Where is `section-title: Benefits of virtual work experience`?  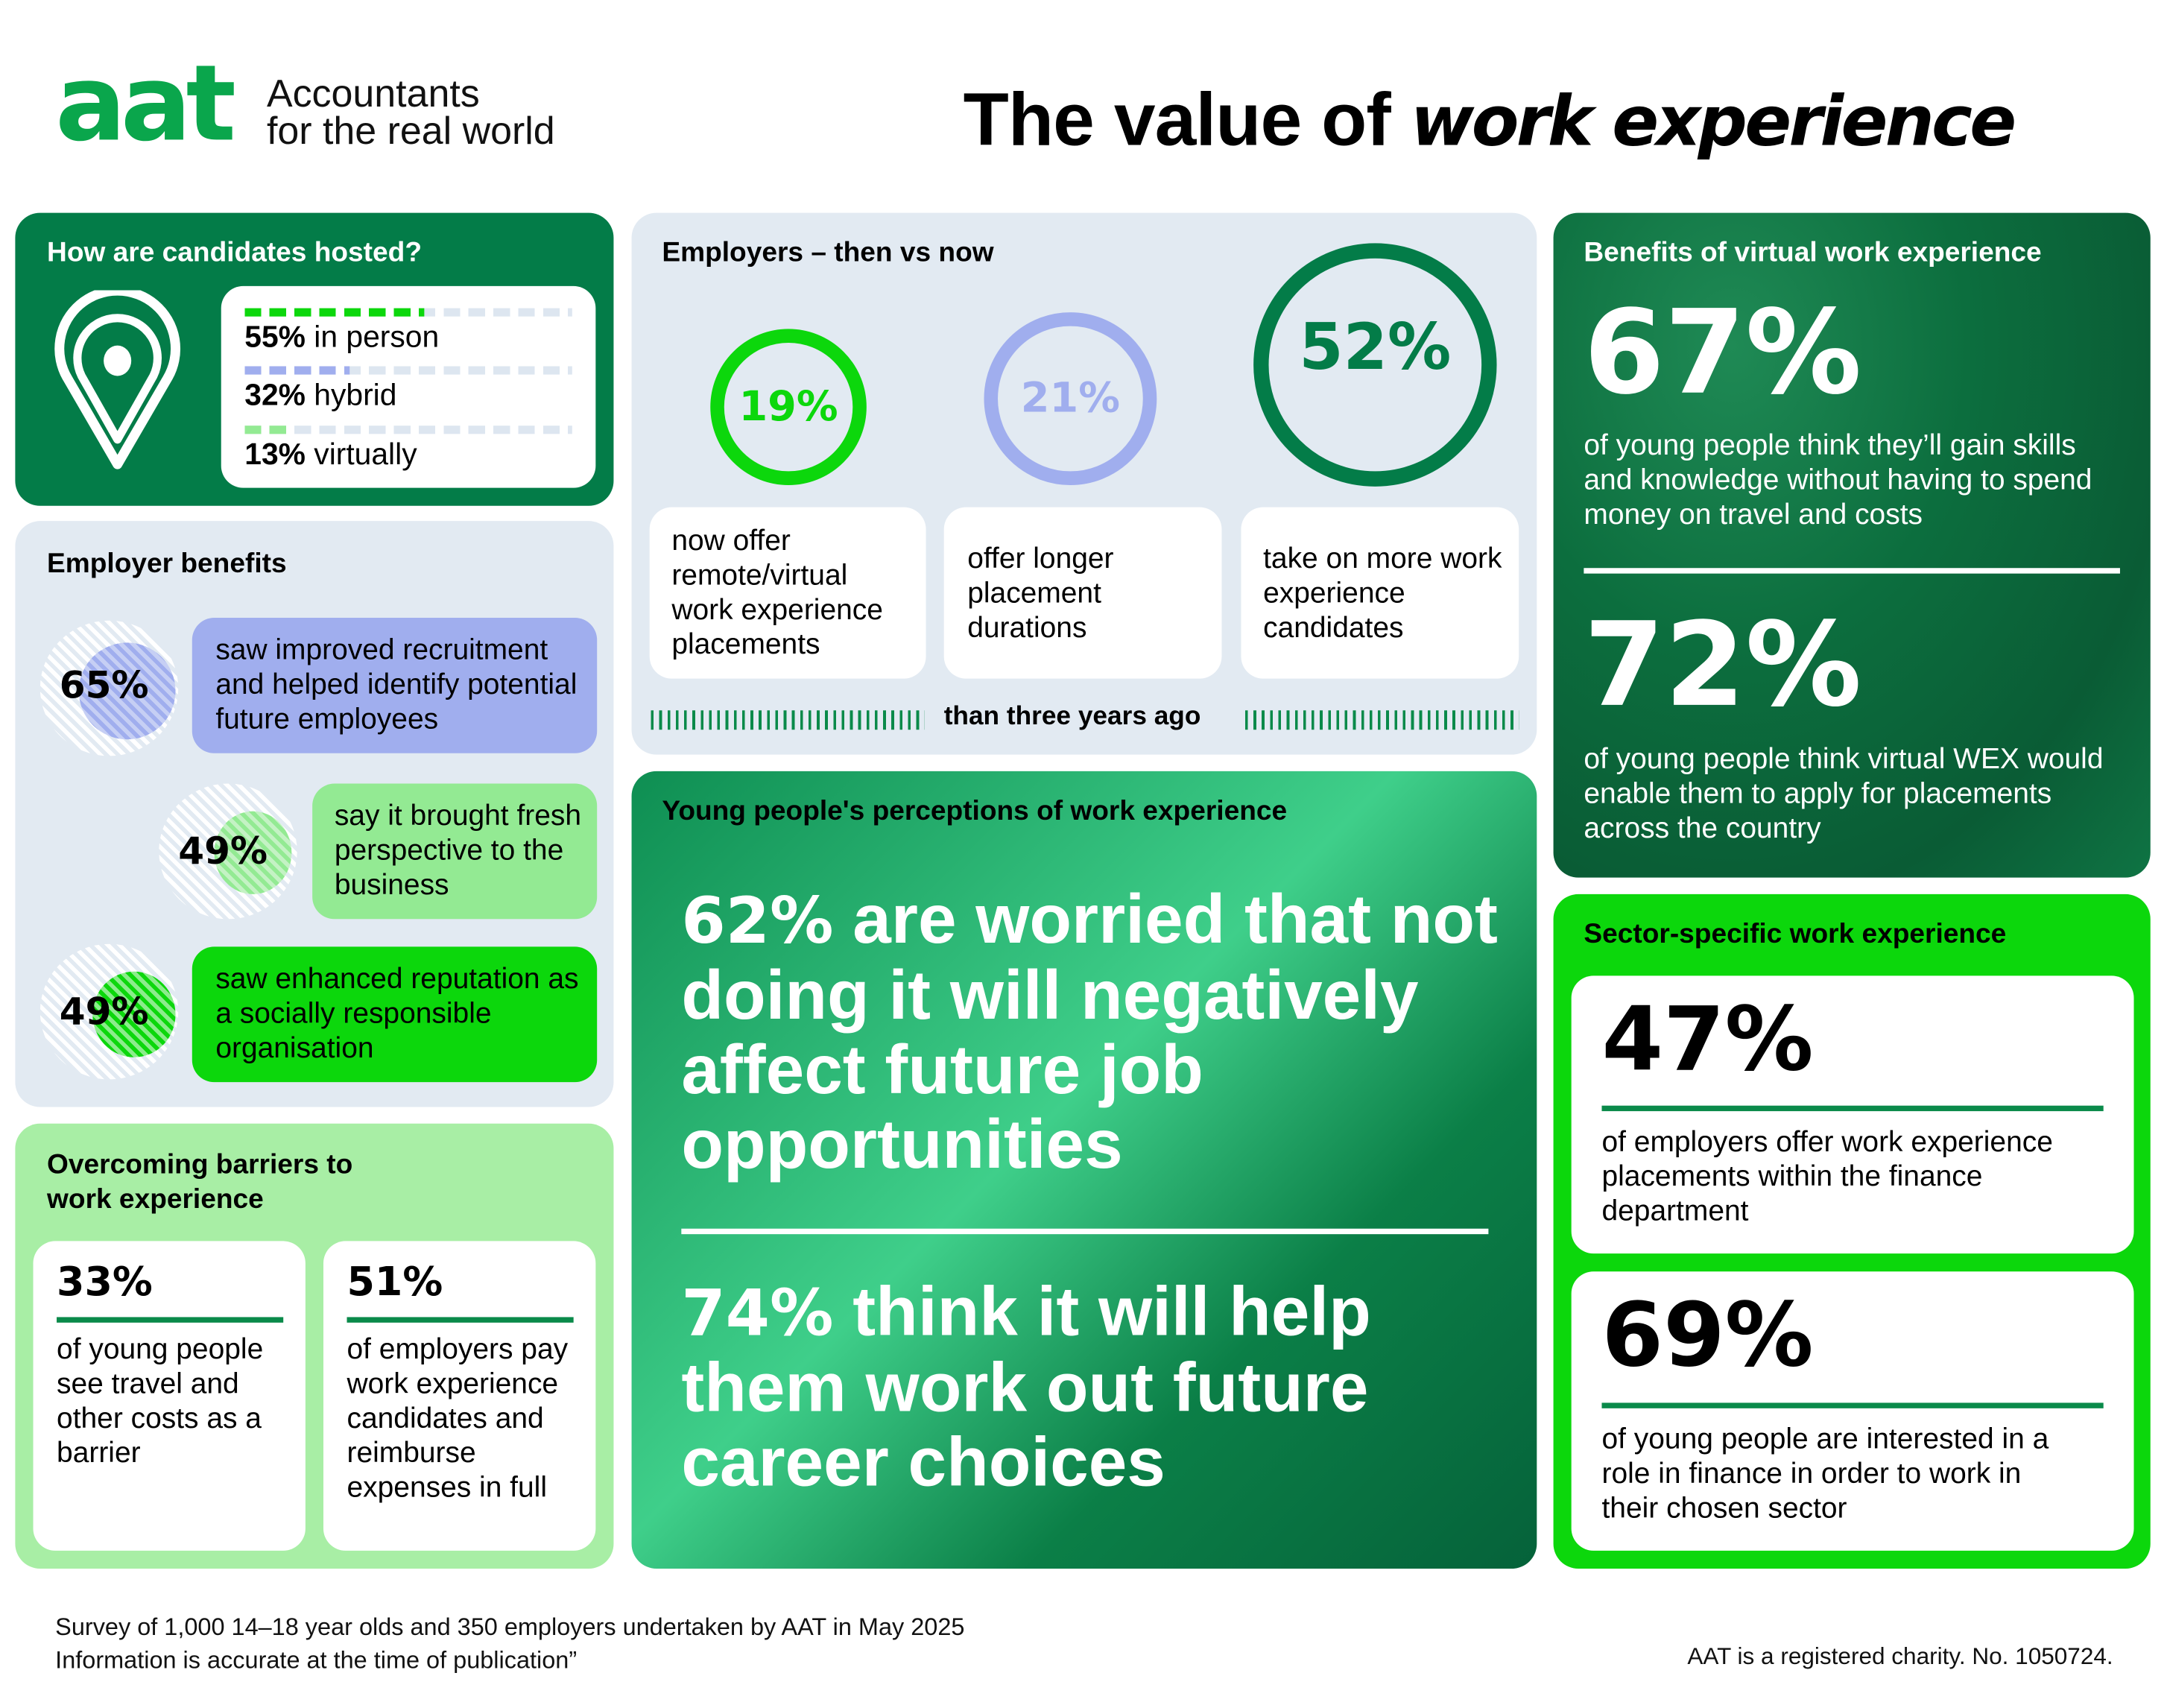
section-title: Benefits of virtual work experience is located at coordinates (1813, 252).